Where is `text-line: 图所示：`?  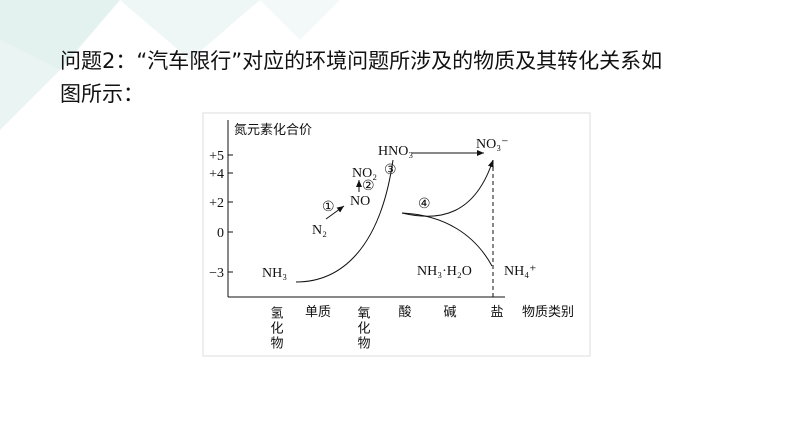
text-line: 图所示： is located at coordinates (102, 94).